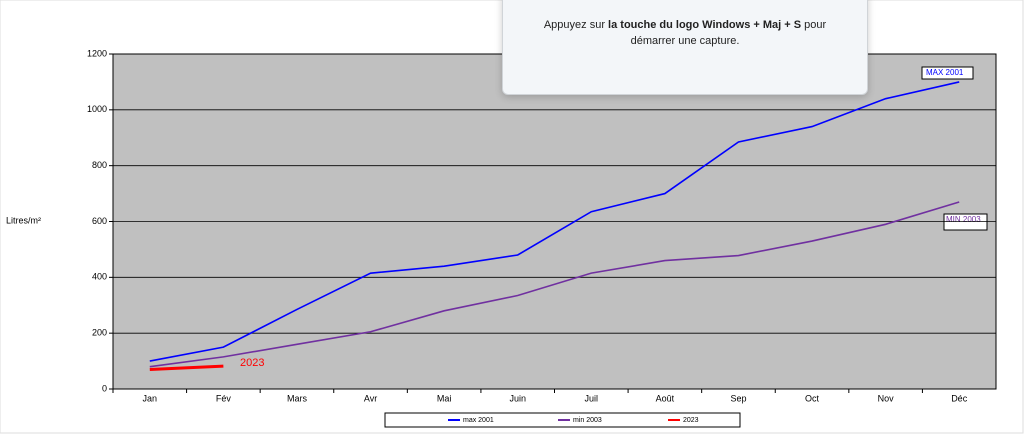 The height and width of the screenshot is (434, 1024). Describe the element at coordinates (478, 420) in the screenshot. I see `legend-label: max 2001` at that location.